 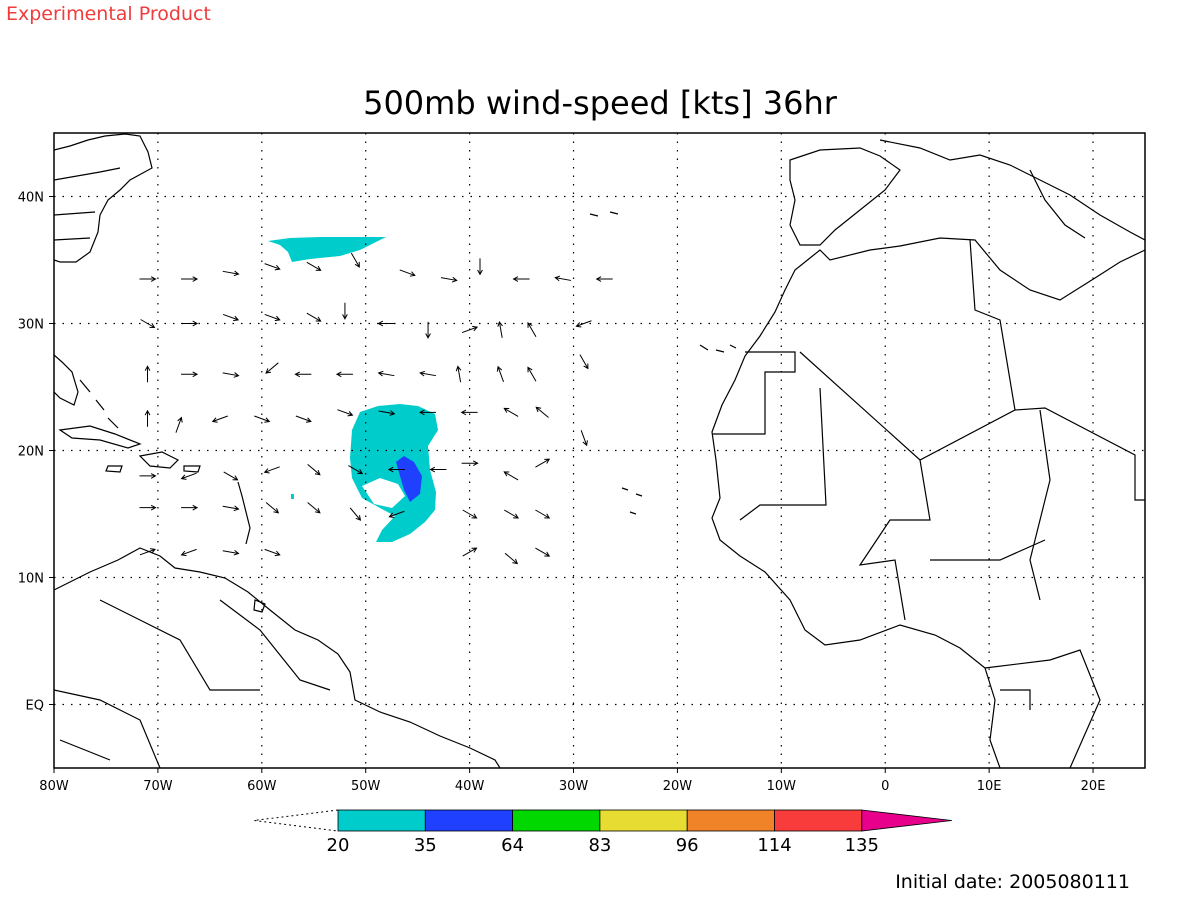 What do you see at coordinates (66, 380) in the screenshot?
I see `florida-coast` at bounding box center [66, 380].